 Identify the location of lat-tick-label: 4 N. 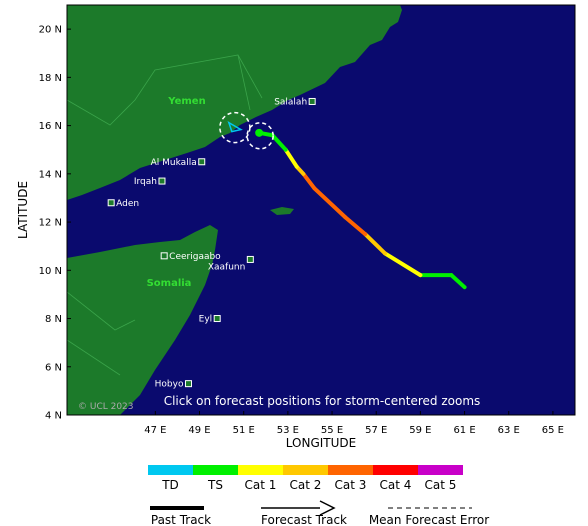
(53, 416).